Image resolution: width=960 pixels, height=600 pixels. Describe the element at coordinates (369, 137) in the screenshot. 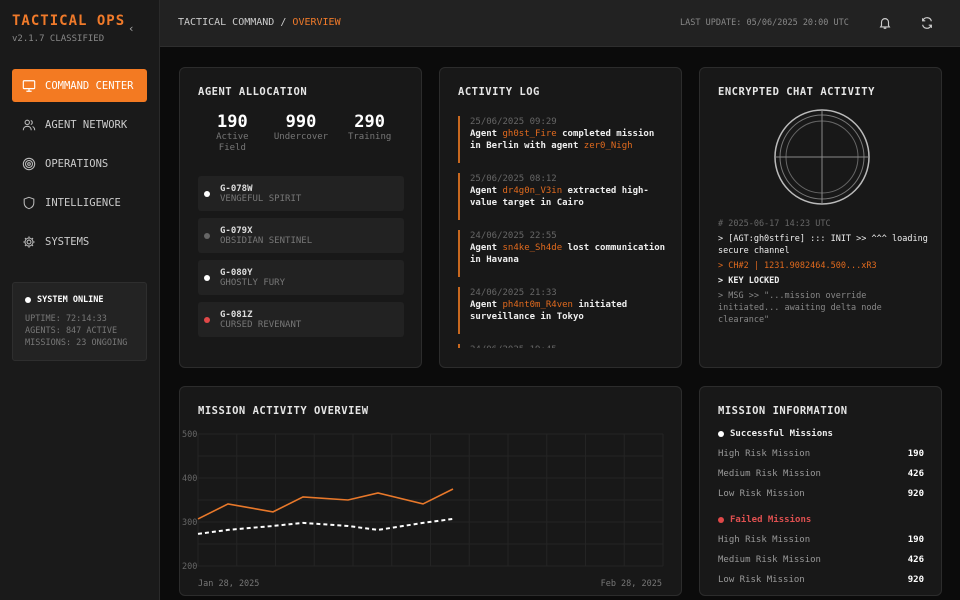

I see `stat-label: Training` at that location.